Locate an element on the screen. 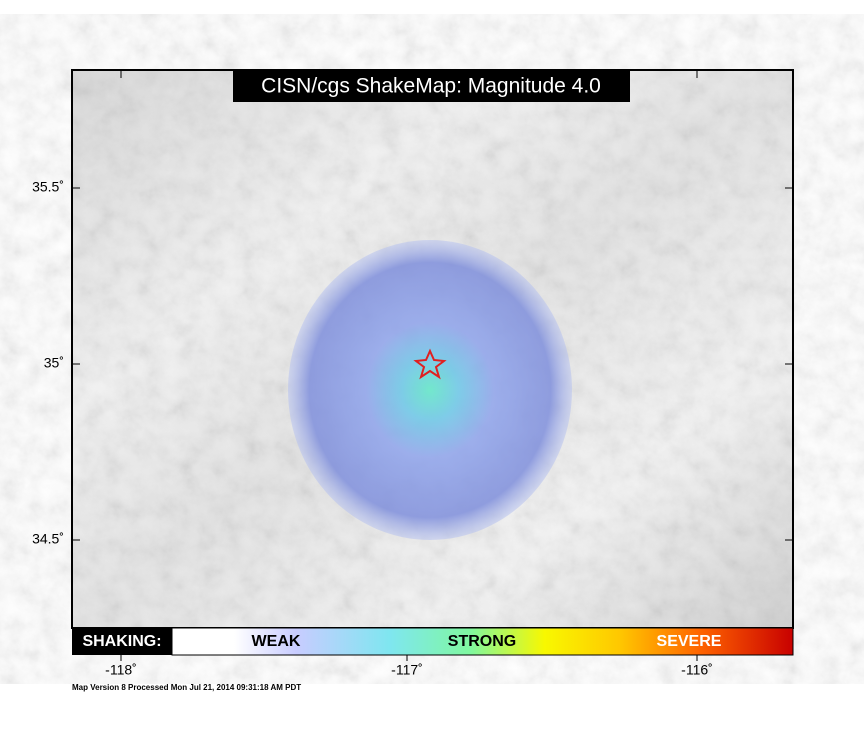  color-scale is located at coordinates (482, 641).